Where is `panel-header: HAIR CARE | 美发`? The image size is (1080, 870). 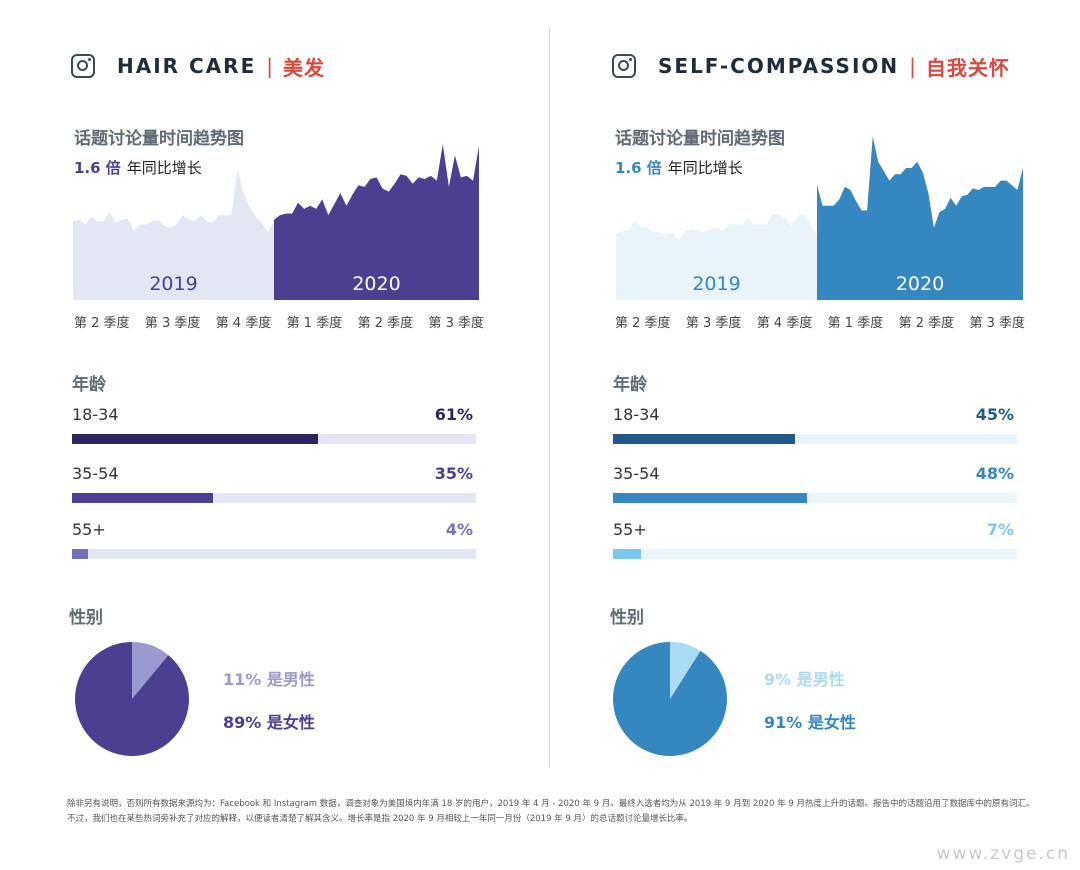
panel-header: HAIR CARE | 美发 is located at coordinates (198, 66).